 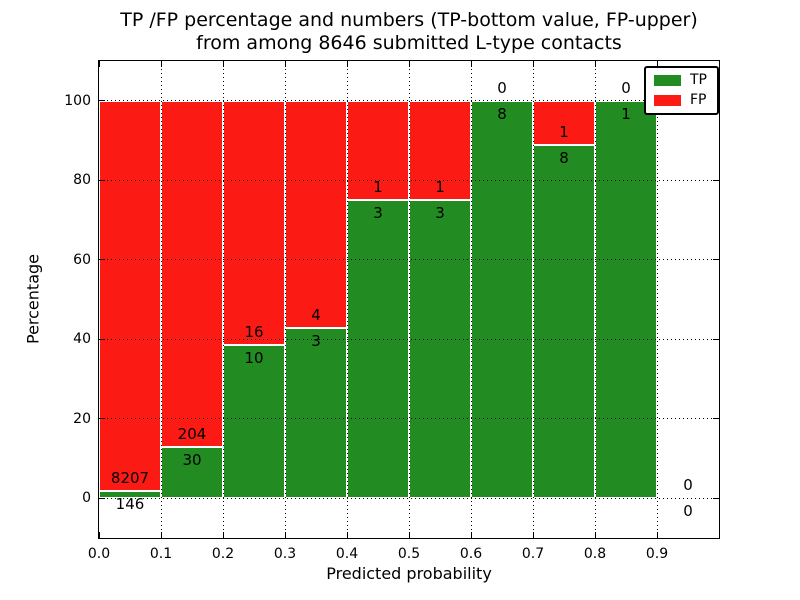 What do you see at coordinates (82, 418) in the screenshot?
I see `tick-label-y-20: 20` at bounding box center [82, 418].